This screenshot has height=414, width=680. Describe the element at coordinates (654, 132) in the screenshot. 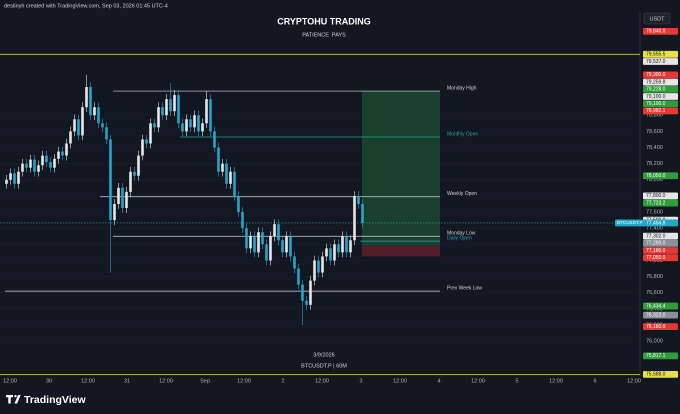

I see `y-tick-label: 78,600` at that location.